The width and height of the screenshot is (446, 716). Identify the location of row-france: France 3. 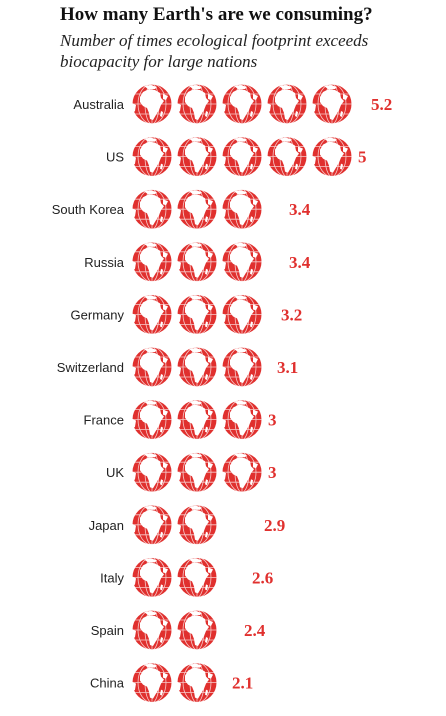
(180, 420).